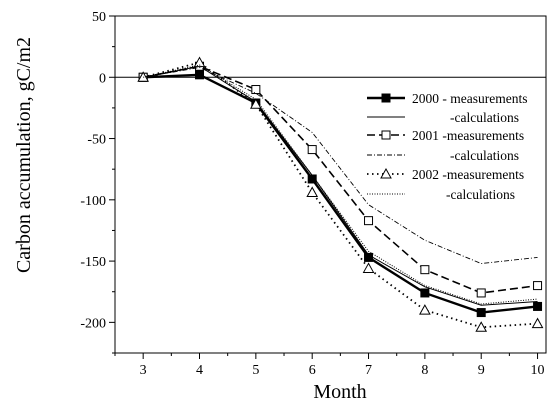  Describe the element at coordinates (339, 392) in the screenshot. I see `x-axis-title: Month` at that location.